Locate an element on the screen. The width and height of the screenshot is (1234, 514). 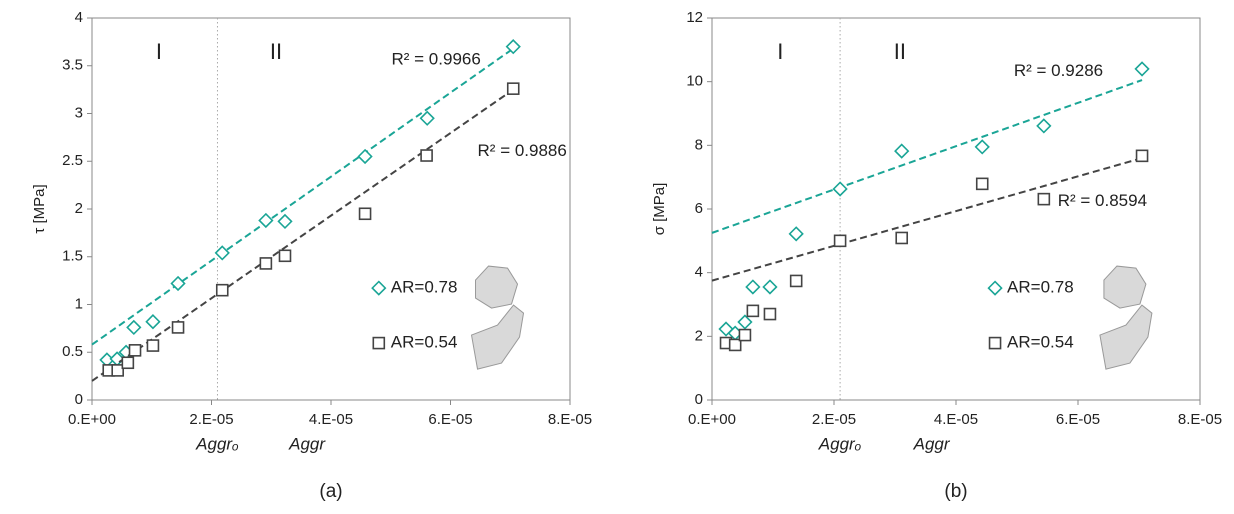
y-tick-label: 8 is located at coordinates (699, 144).